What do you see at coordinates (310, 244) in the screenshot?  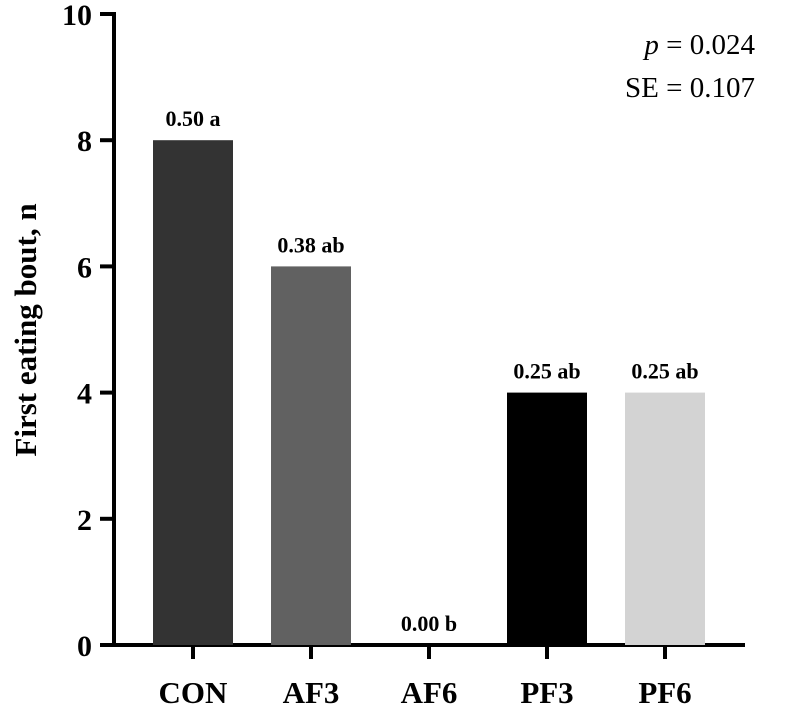 I see `data-label-af3: 0.38 ab` at bounding box center [310, 244].